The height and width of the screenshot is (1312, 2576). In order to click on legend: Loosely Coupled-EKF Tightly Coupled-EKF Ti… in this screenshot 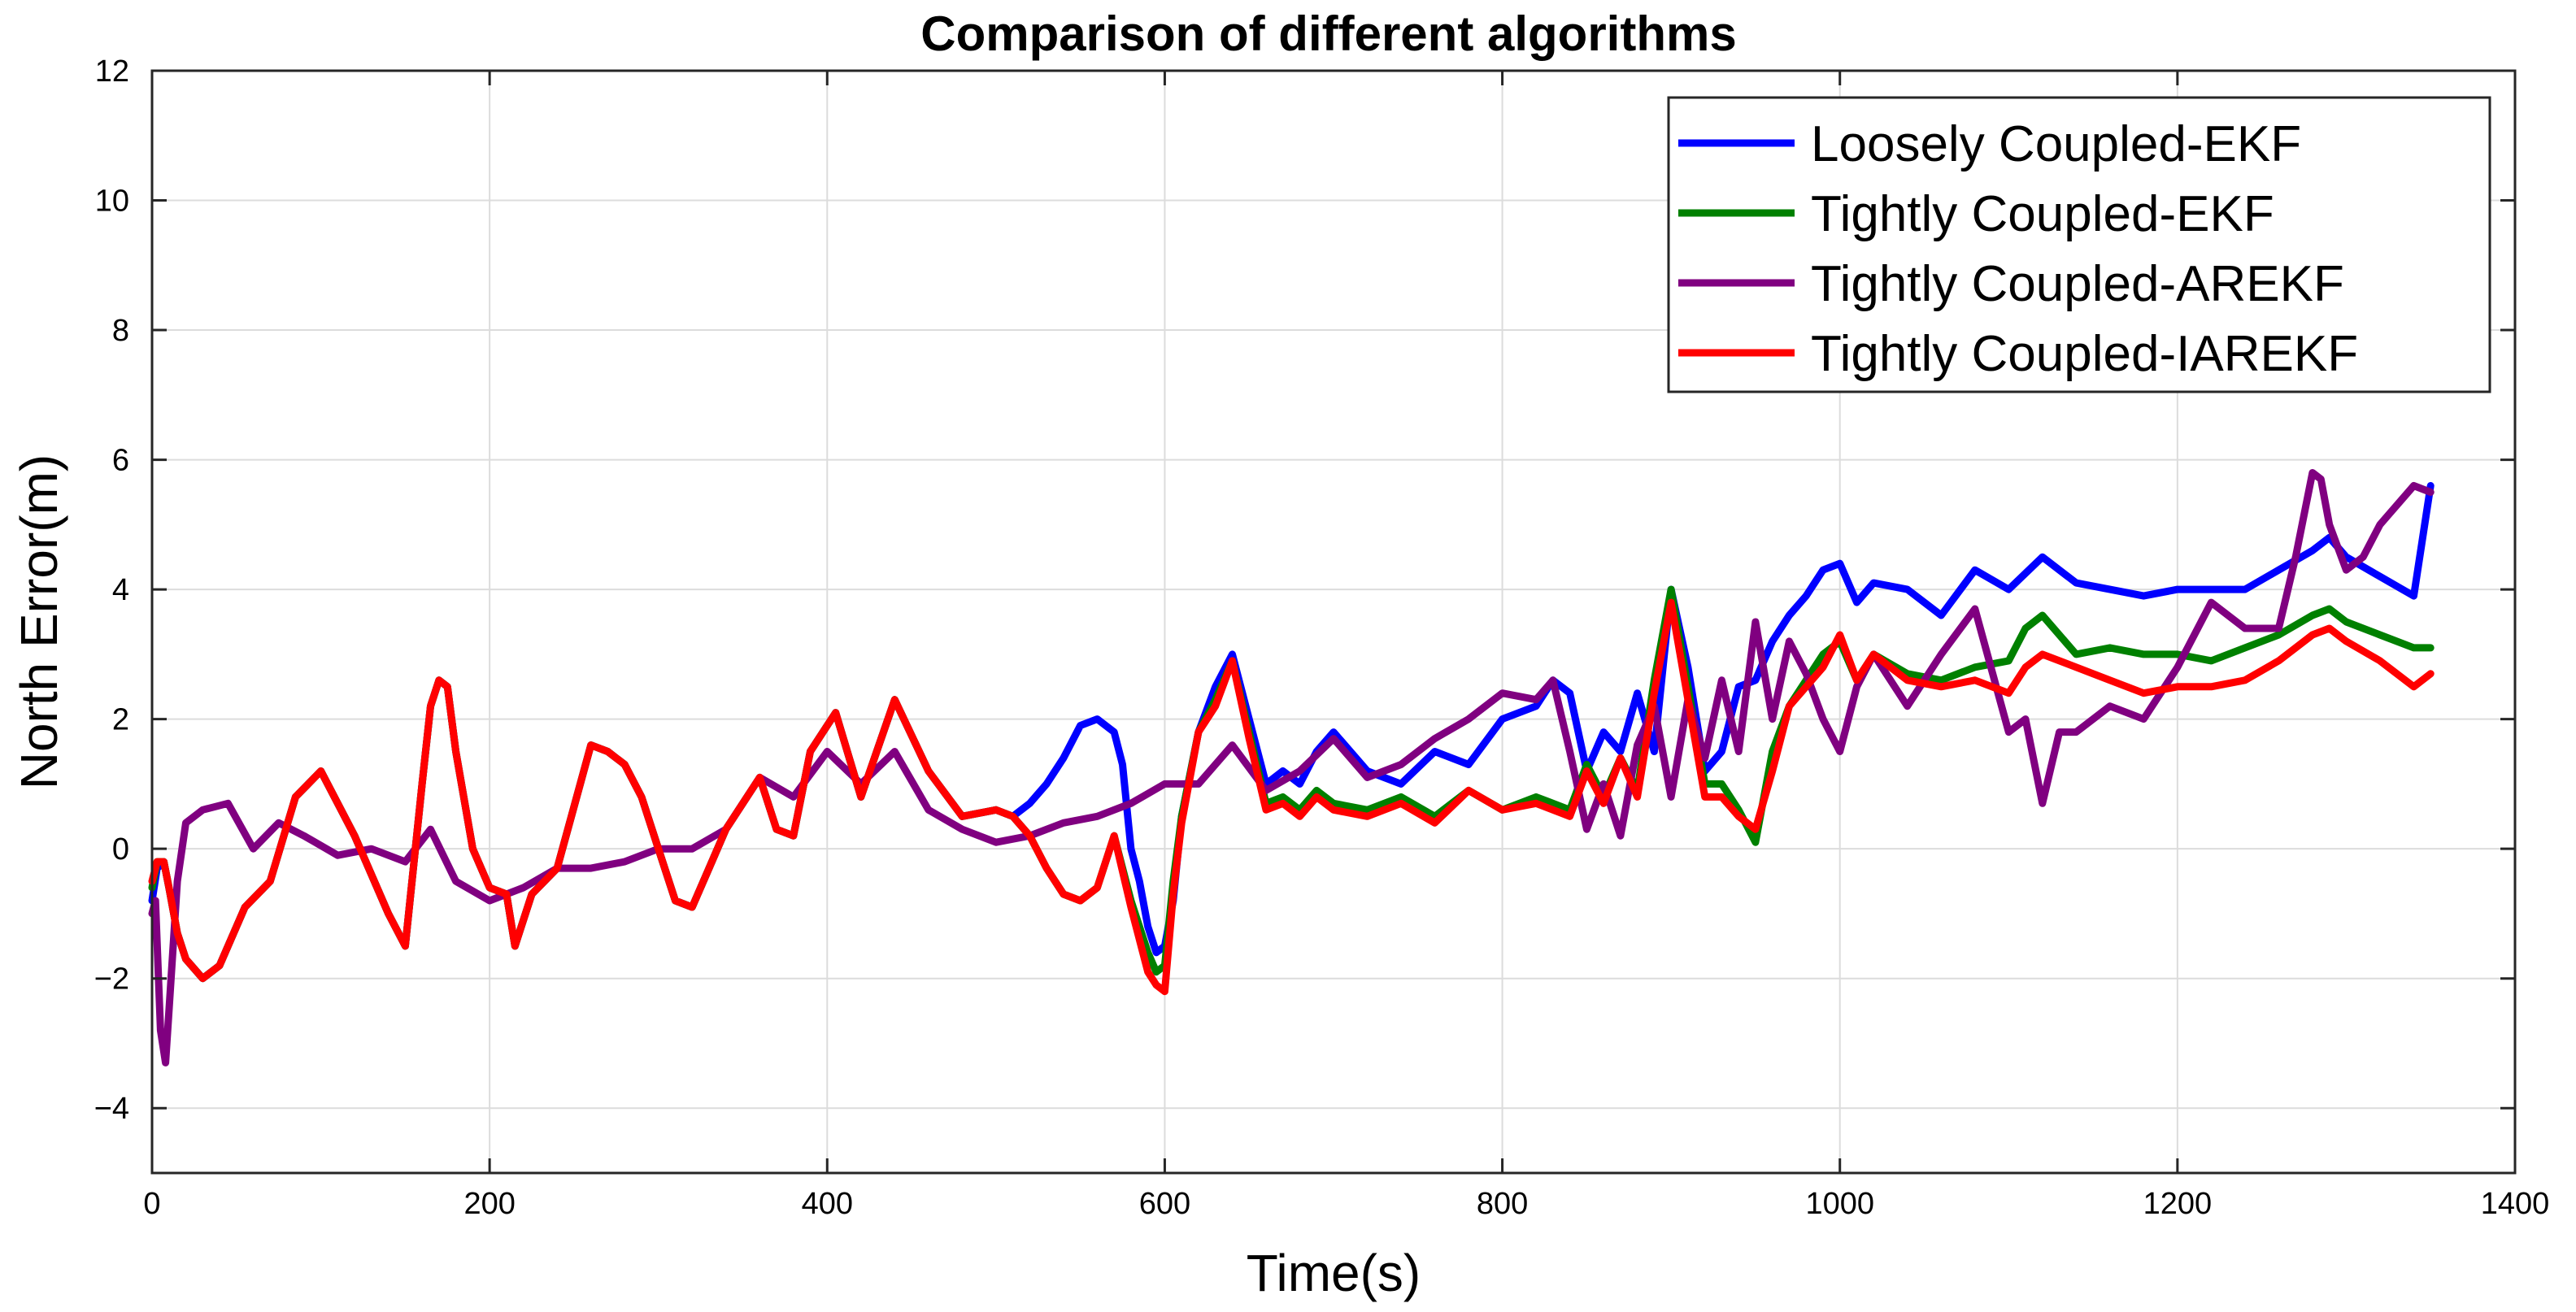, I will do `click(2079, 244)`.